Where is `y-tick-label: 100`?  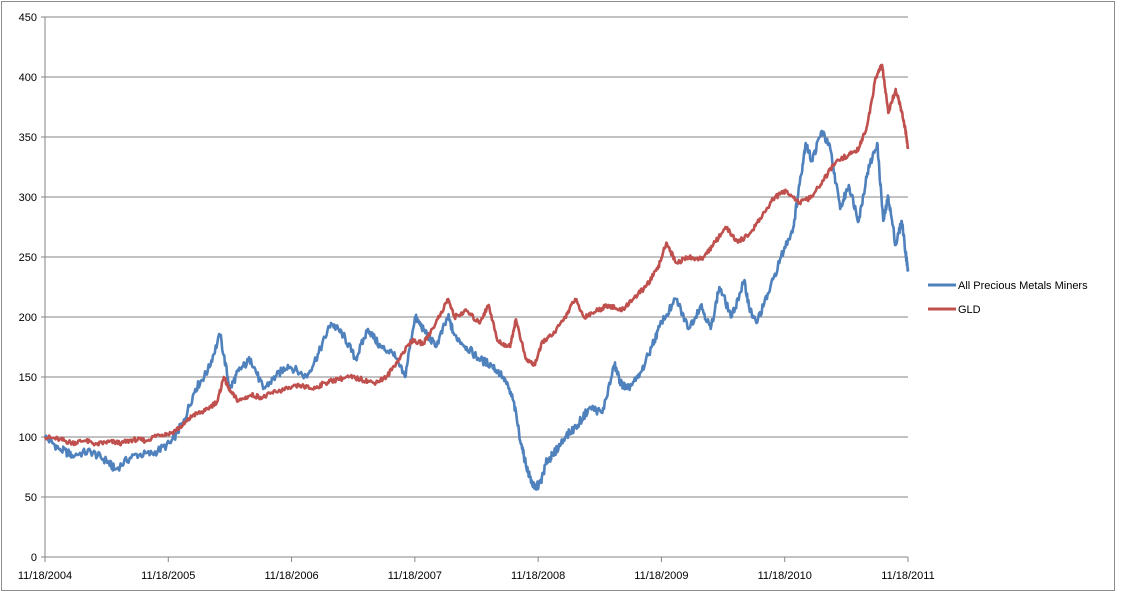
y-tick-label: 100 is located at coordinates (28, 438).